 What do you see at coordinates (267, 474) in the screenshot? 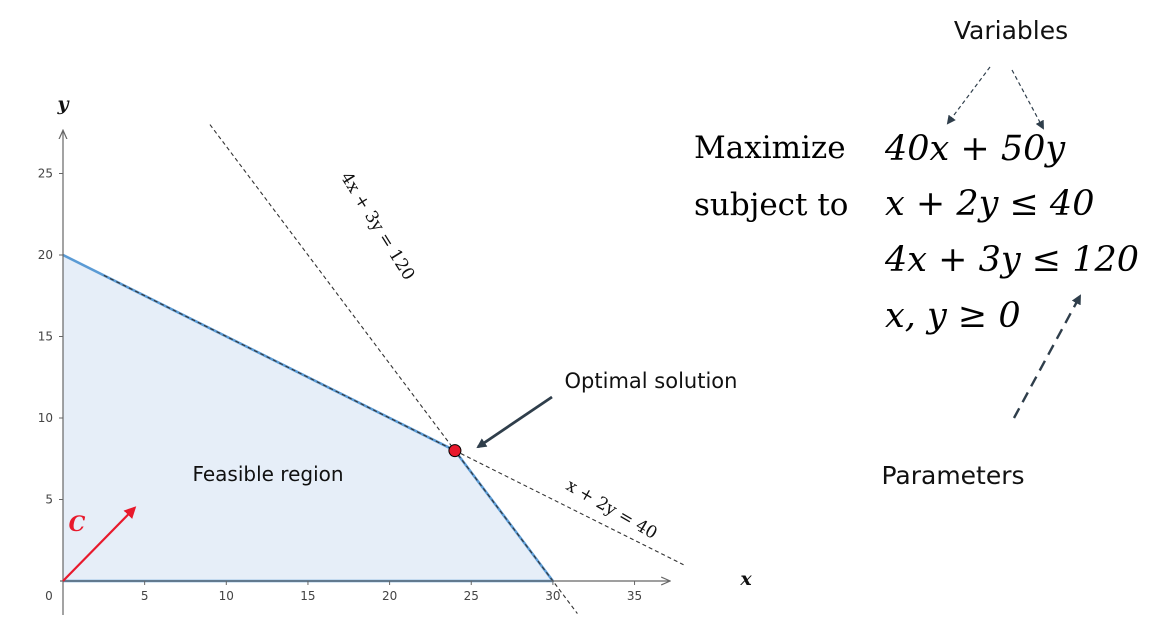
I see `feasible-region-label: Feasible region` at bounding box center [267, 474].